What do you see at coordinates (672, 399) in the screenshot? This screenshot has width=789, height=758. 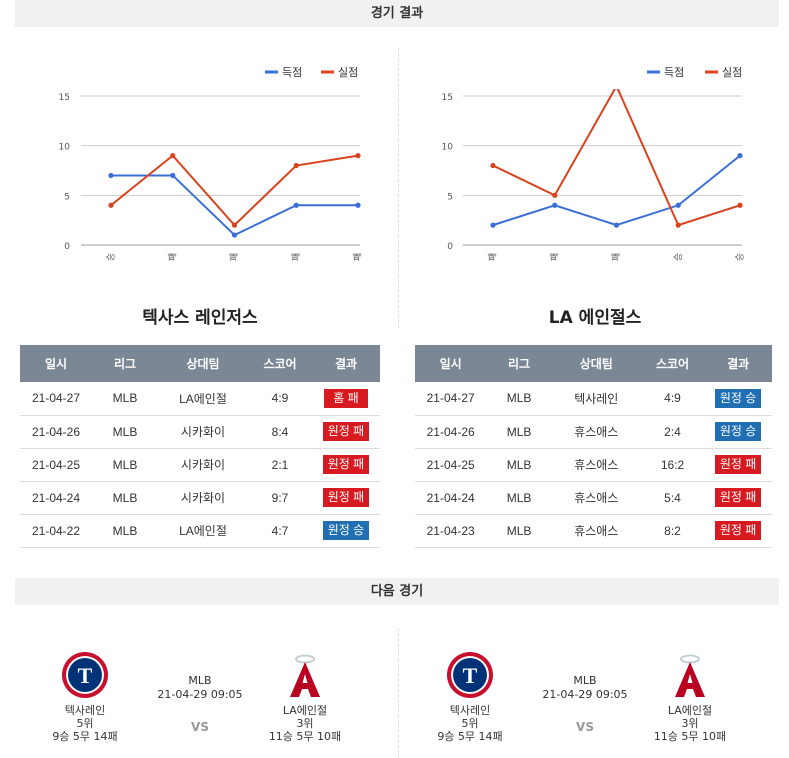 I see `cell-score: 4:9` at bounding box center [672, 399].